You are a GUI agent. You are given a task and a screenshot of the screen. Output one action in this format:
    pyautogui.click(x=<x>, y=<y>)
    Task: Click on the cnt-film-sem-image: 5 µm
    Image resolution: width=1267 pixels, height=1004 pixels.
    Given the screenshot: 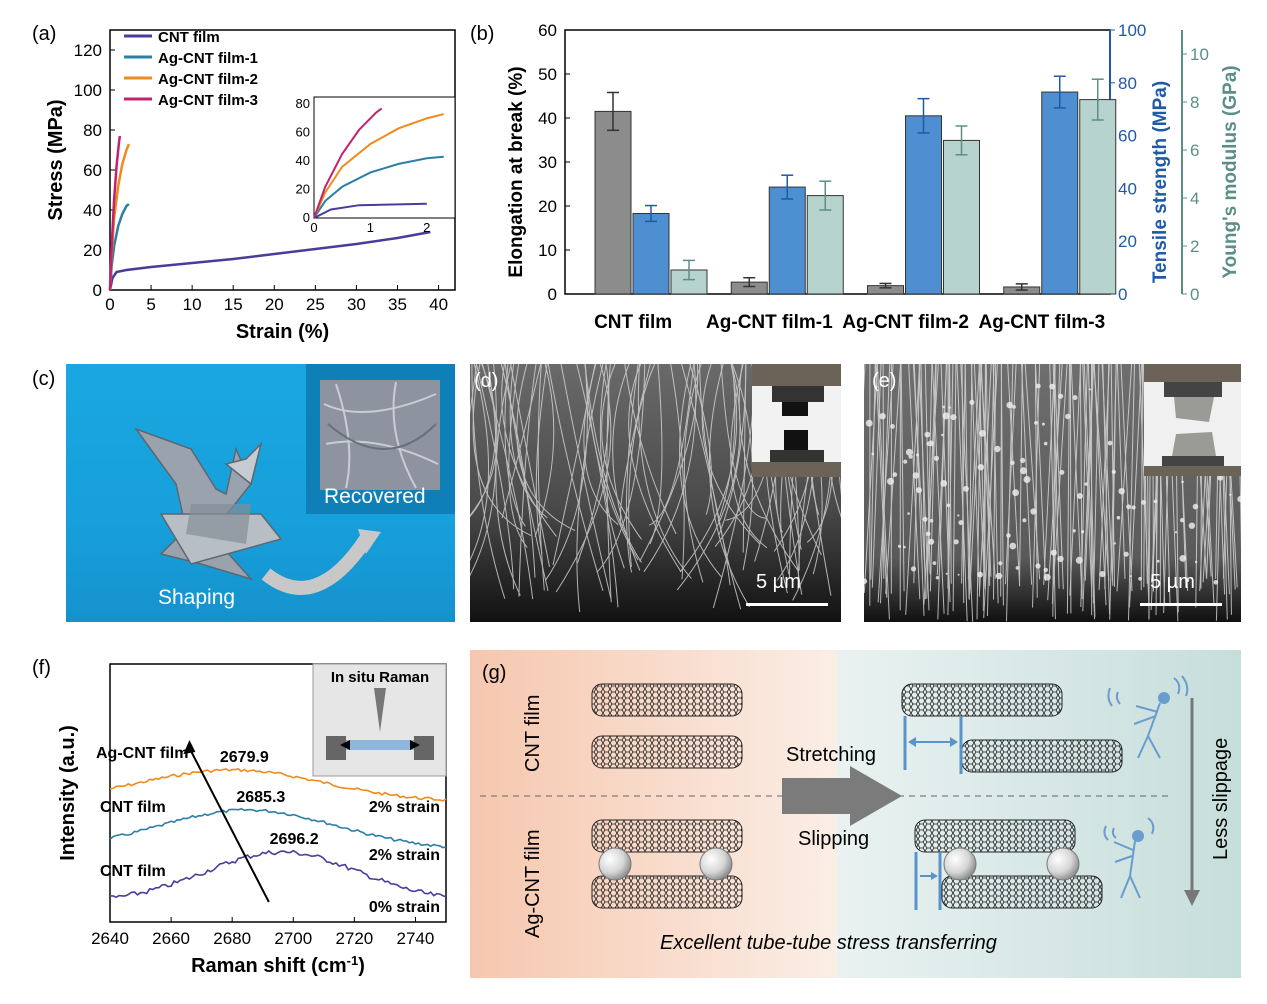 What is the action you would take?
    pyautogui.click(x=655, y=493)
    